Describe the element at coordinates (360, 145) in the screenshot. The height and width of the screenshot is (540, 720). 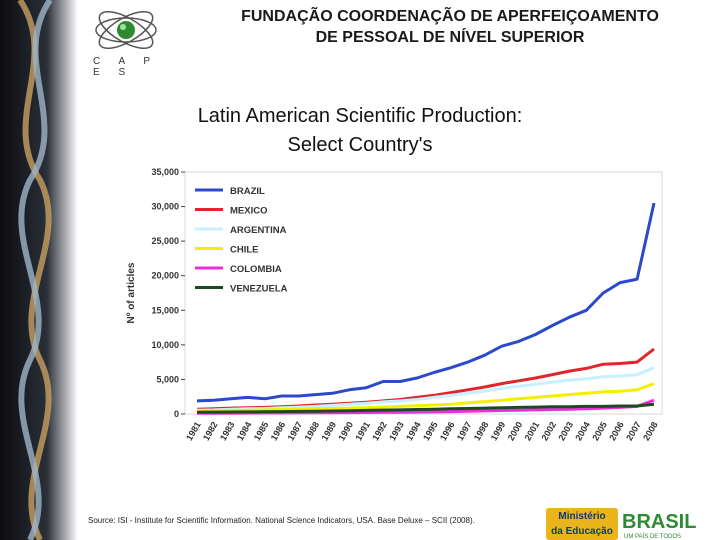
I see `slide-title-line2: Select Country's` at that location.